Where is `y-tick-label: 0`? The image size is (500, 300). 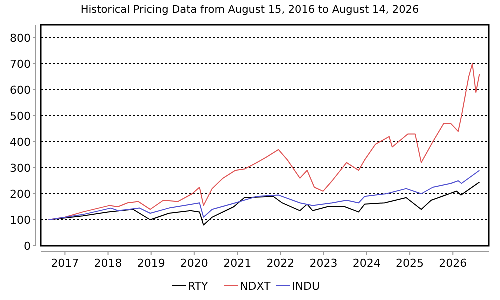 y-tick-label: 0 is located at coordinates (27, 246).